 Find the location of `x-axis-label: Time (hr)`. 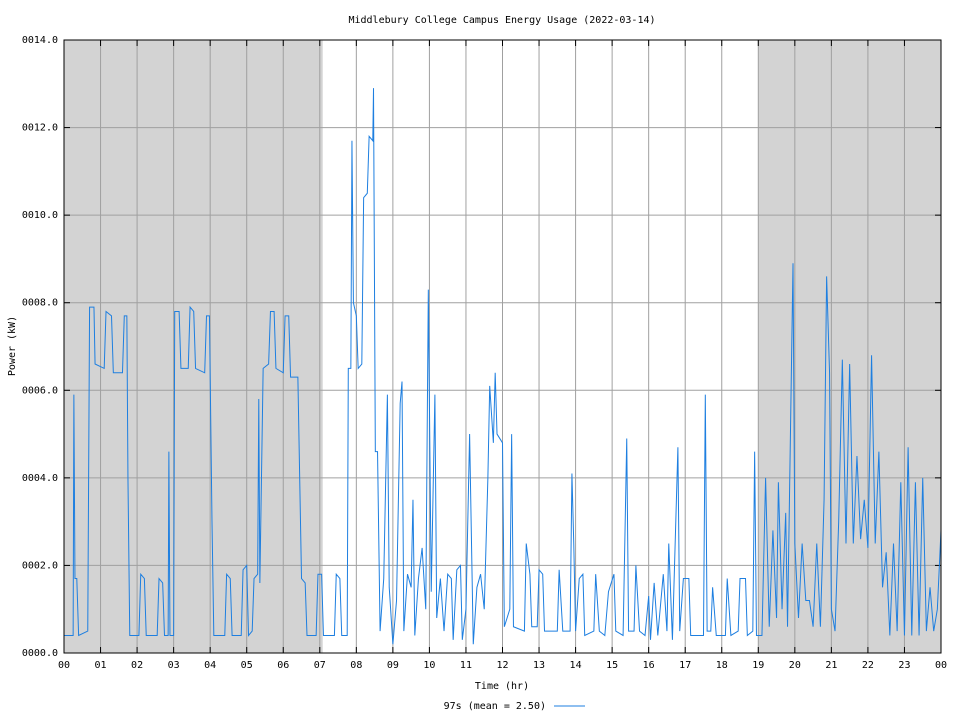

x-axis-label: Time (hr) is located at coordinates (502, 686).